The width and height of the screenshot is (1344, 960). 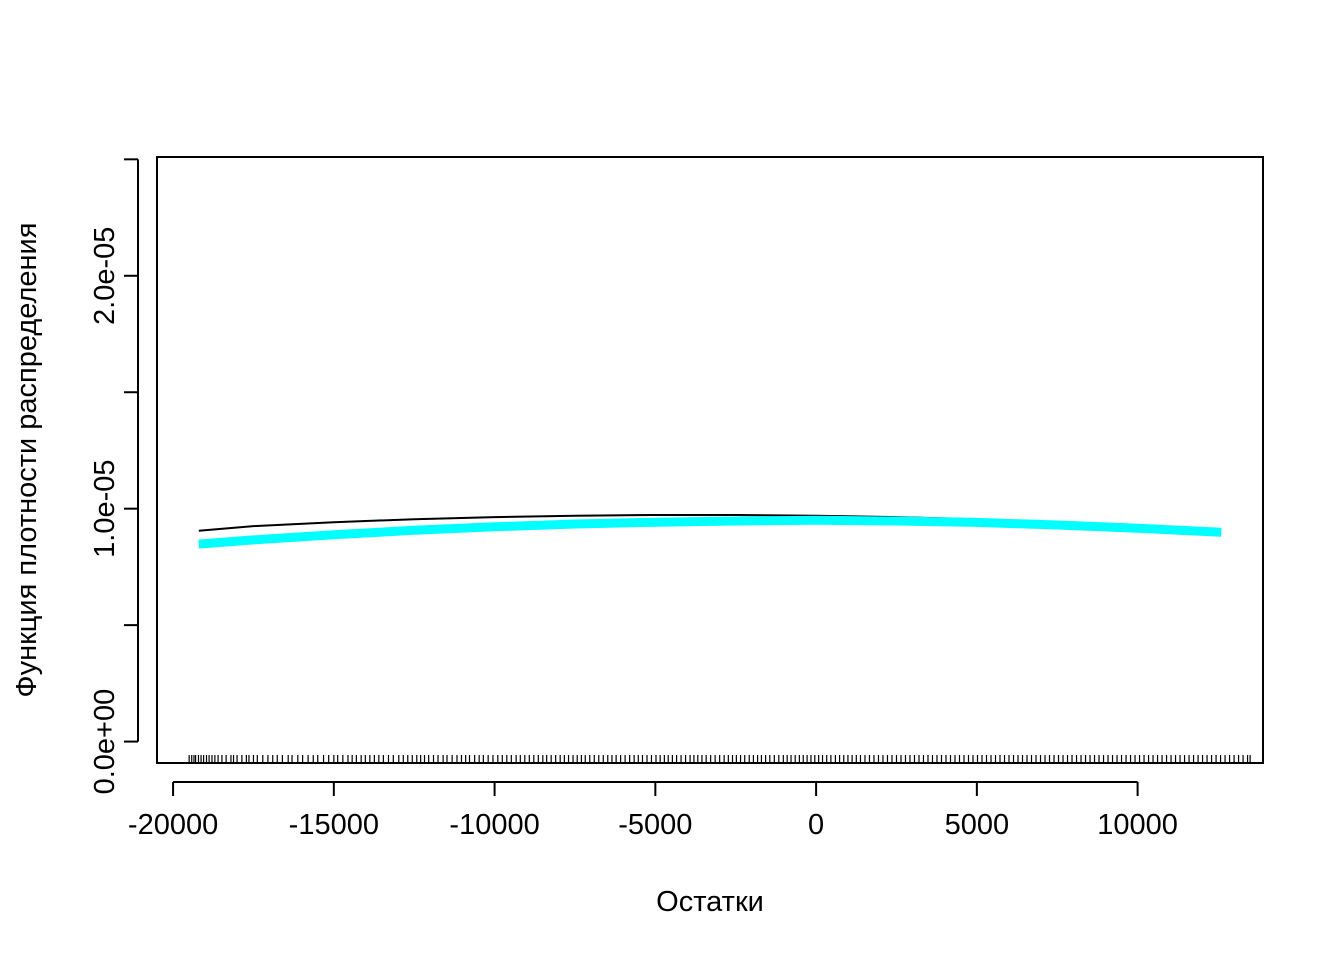 What do you see at coordinates (494, 825) in the screenshot?
I see `x-tick-label: -10000` at bounding box center [494, 825].